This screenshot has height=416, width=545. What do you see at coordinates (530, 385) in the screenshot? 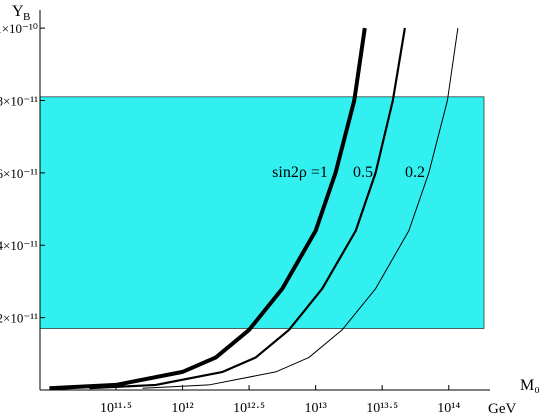
I see `x-axis-label: M₀` at bounding box center [530, 385].